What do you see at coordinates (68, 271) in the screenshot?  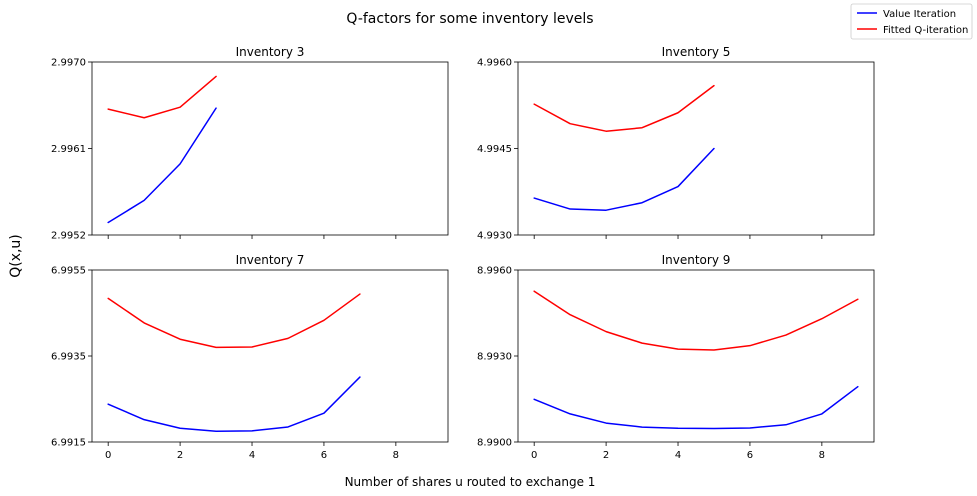 I see `y-tick-label: 6.9955` at bounding box center [68, 271].